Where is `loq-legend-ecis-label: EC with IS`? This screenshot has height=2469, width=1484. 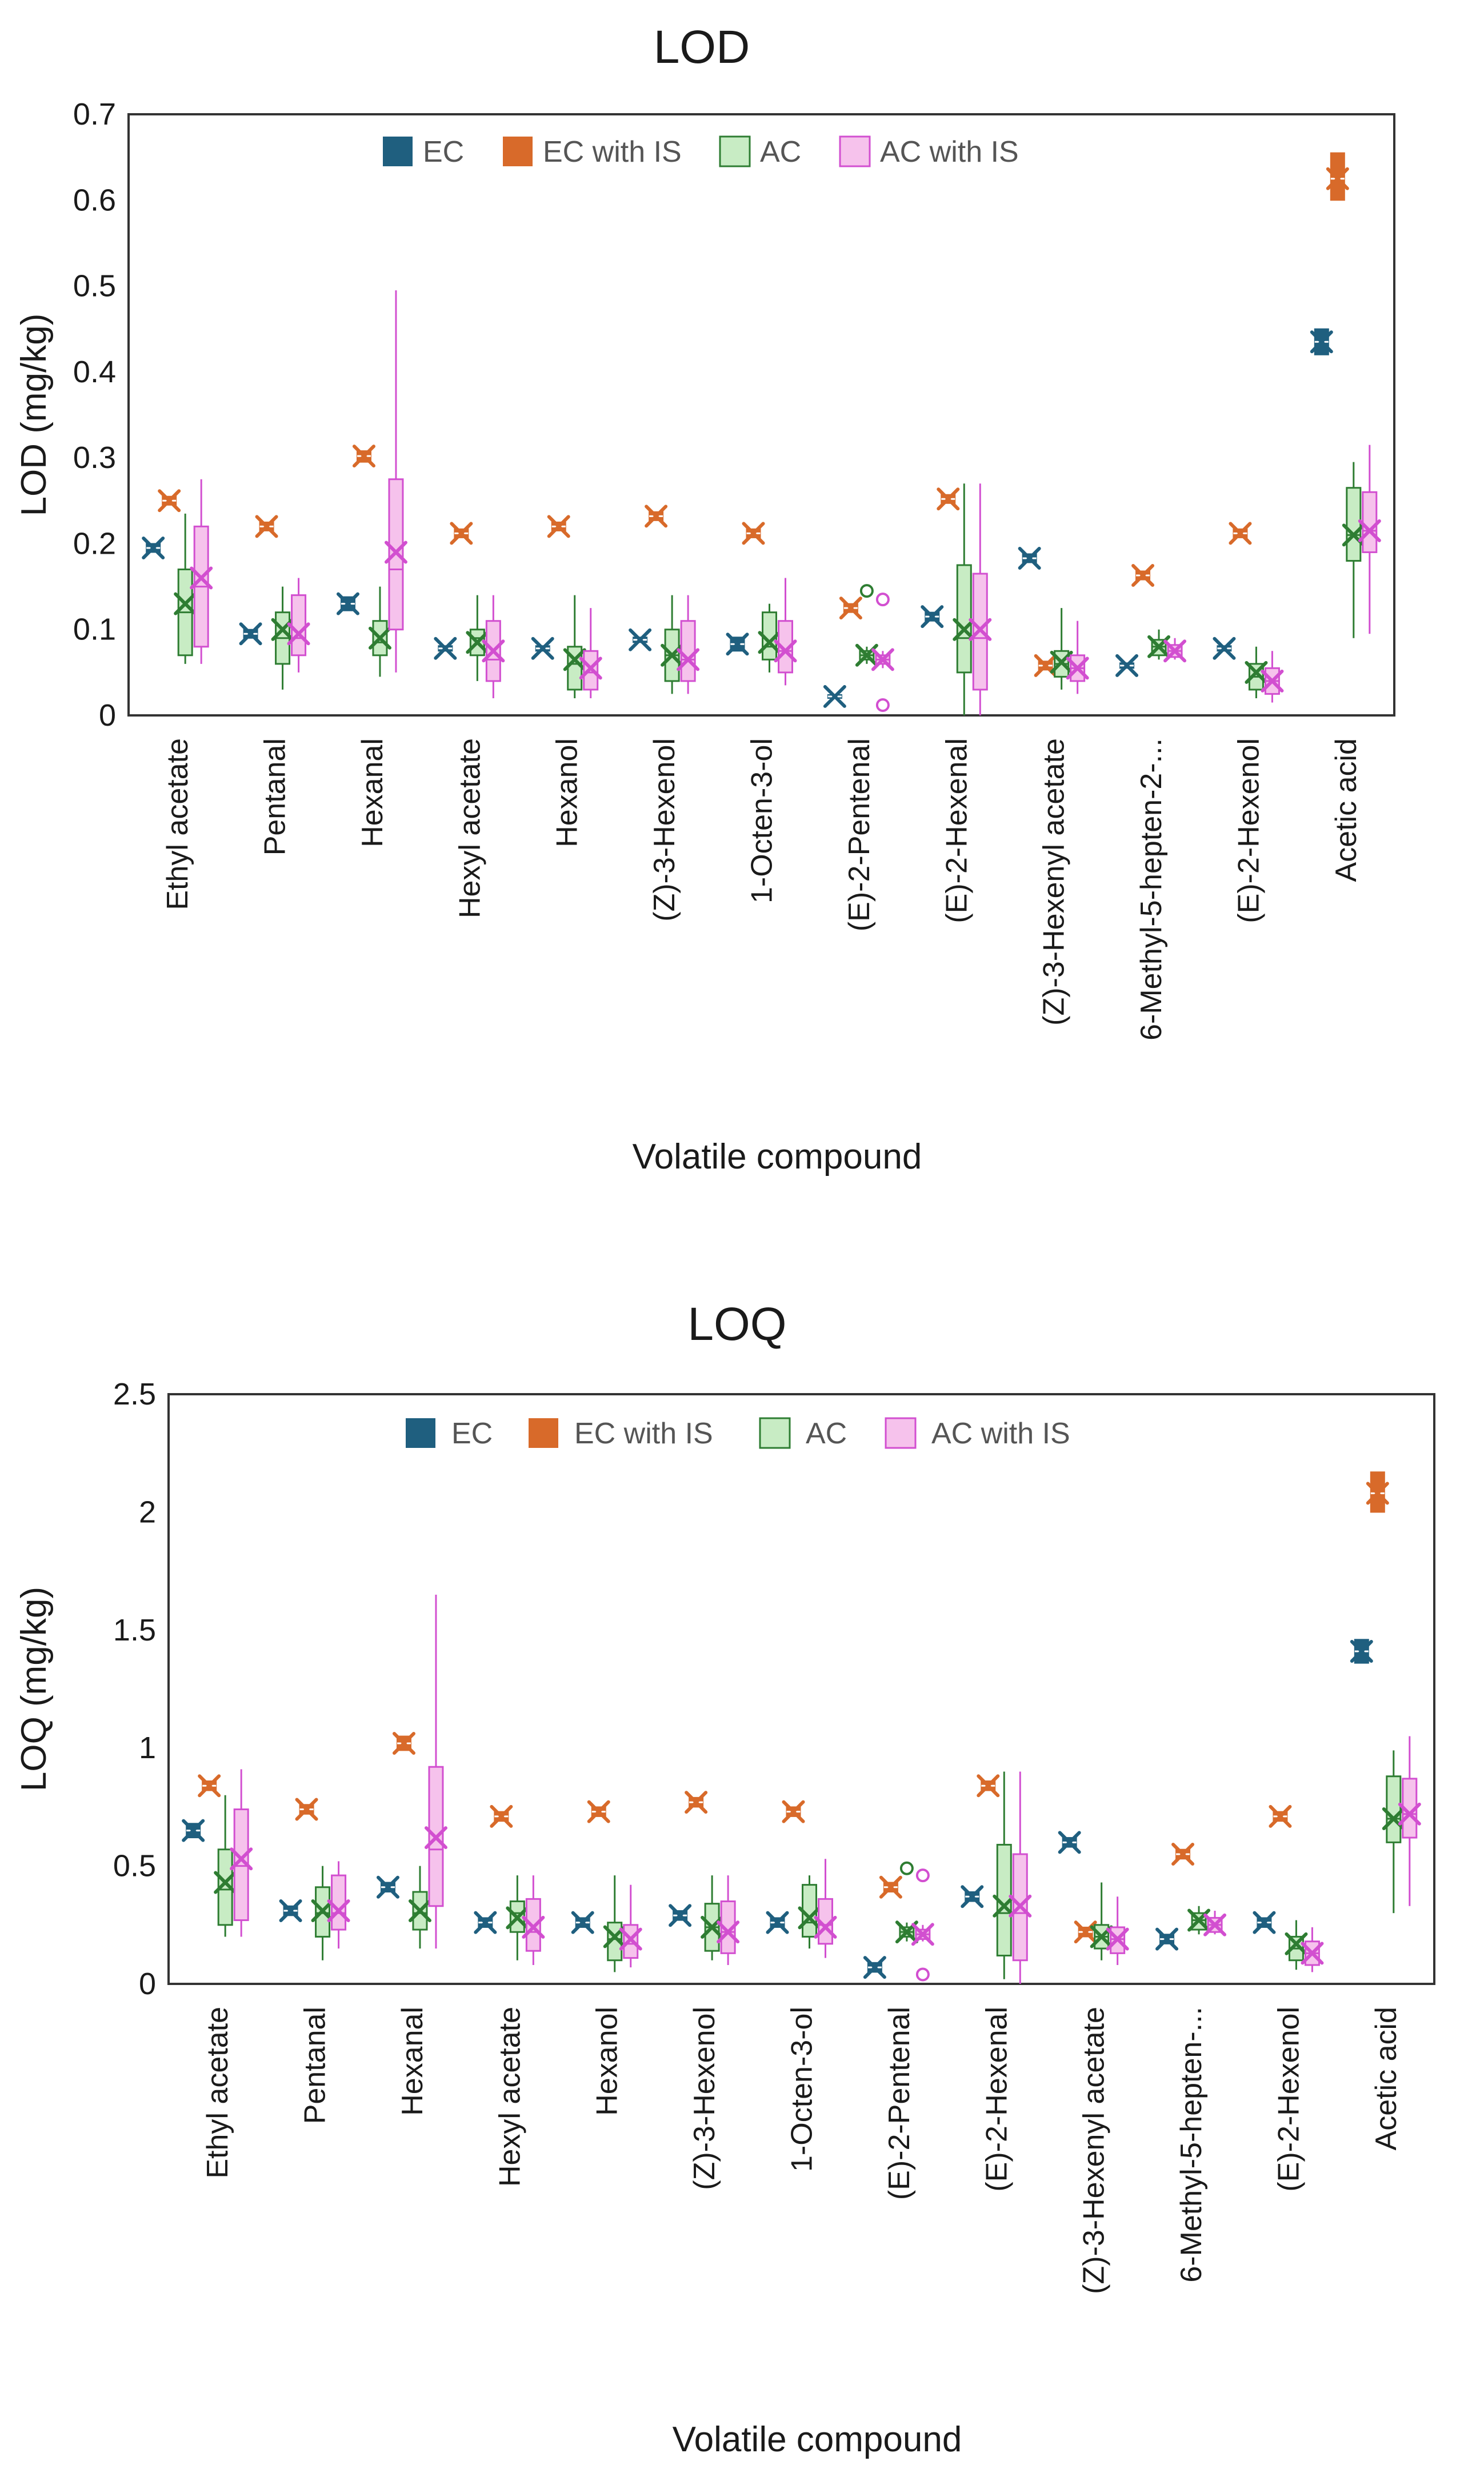 loq-legend-ecis-label: EC with IS is located at coordinates (643, 1433).